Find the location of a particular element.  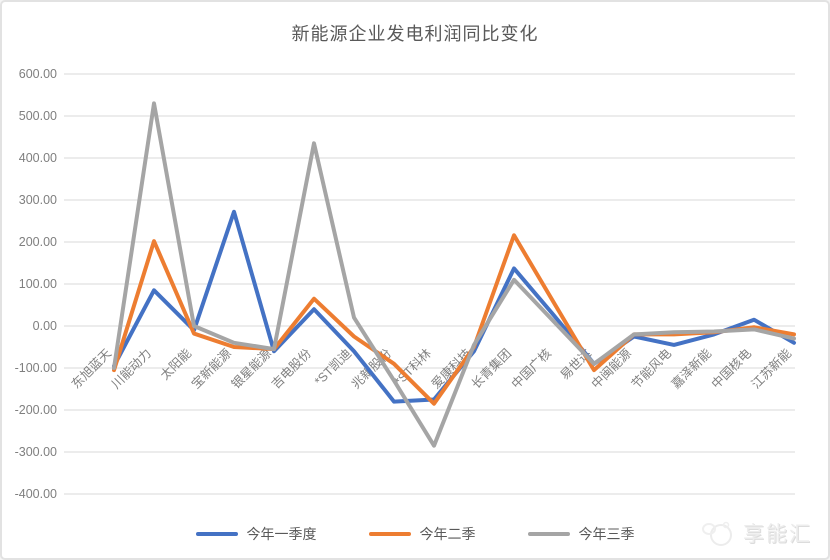

legend-label: 今年一季度 is located at coordinates (281, 534).